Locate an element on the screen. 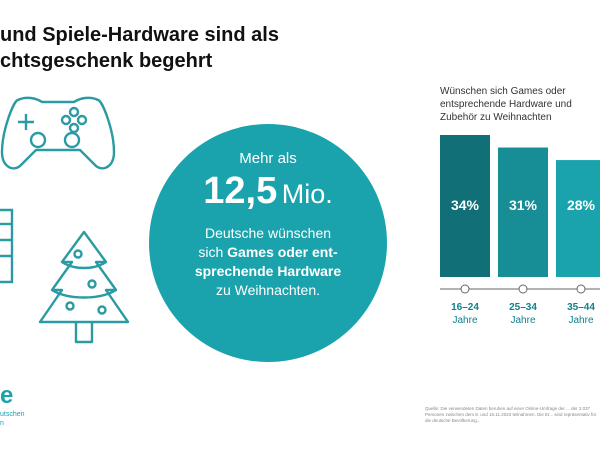 The width and height of the screenshot is (600, 450). highlight-desc-line-1: Deutsche wünschen is located at coordinates (268, 233).